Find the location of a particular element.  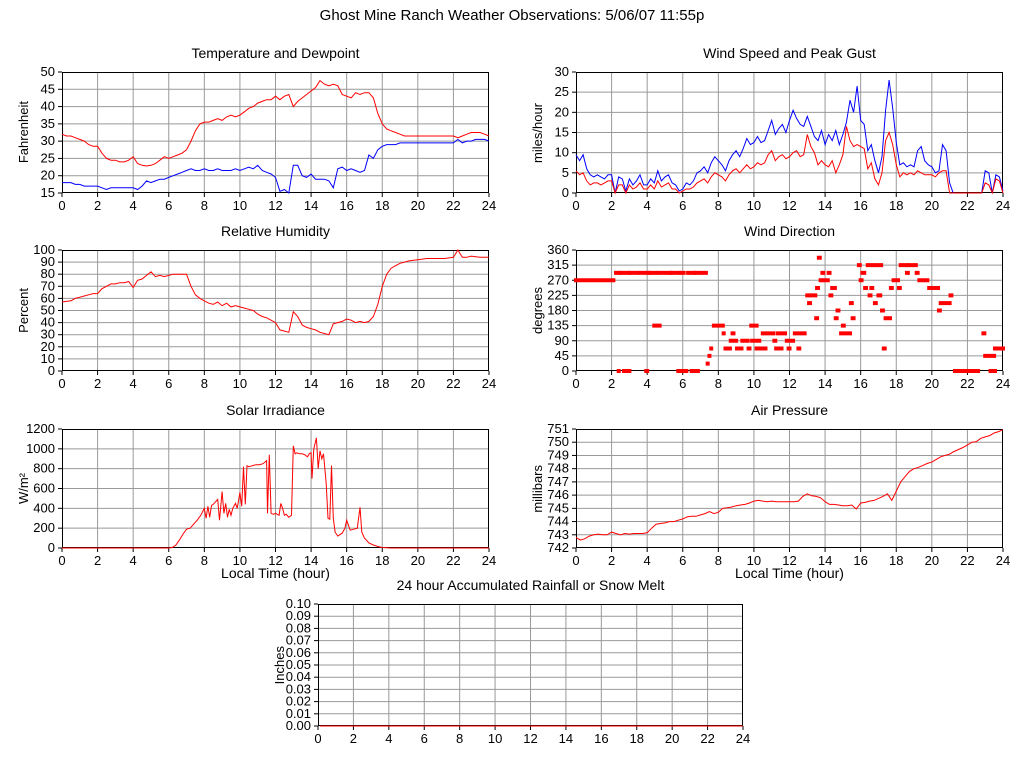

svg-text: 60 is located at coordinates (48, 297).